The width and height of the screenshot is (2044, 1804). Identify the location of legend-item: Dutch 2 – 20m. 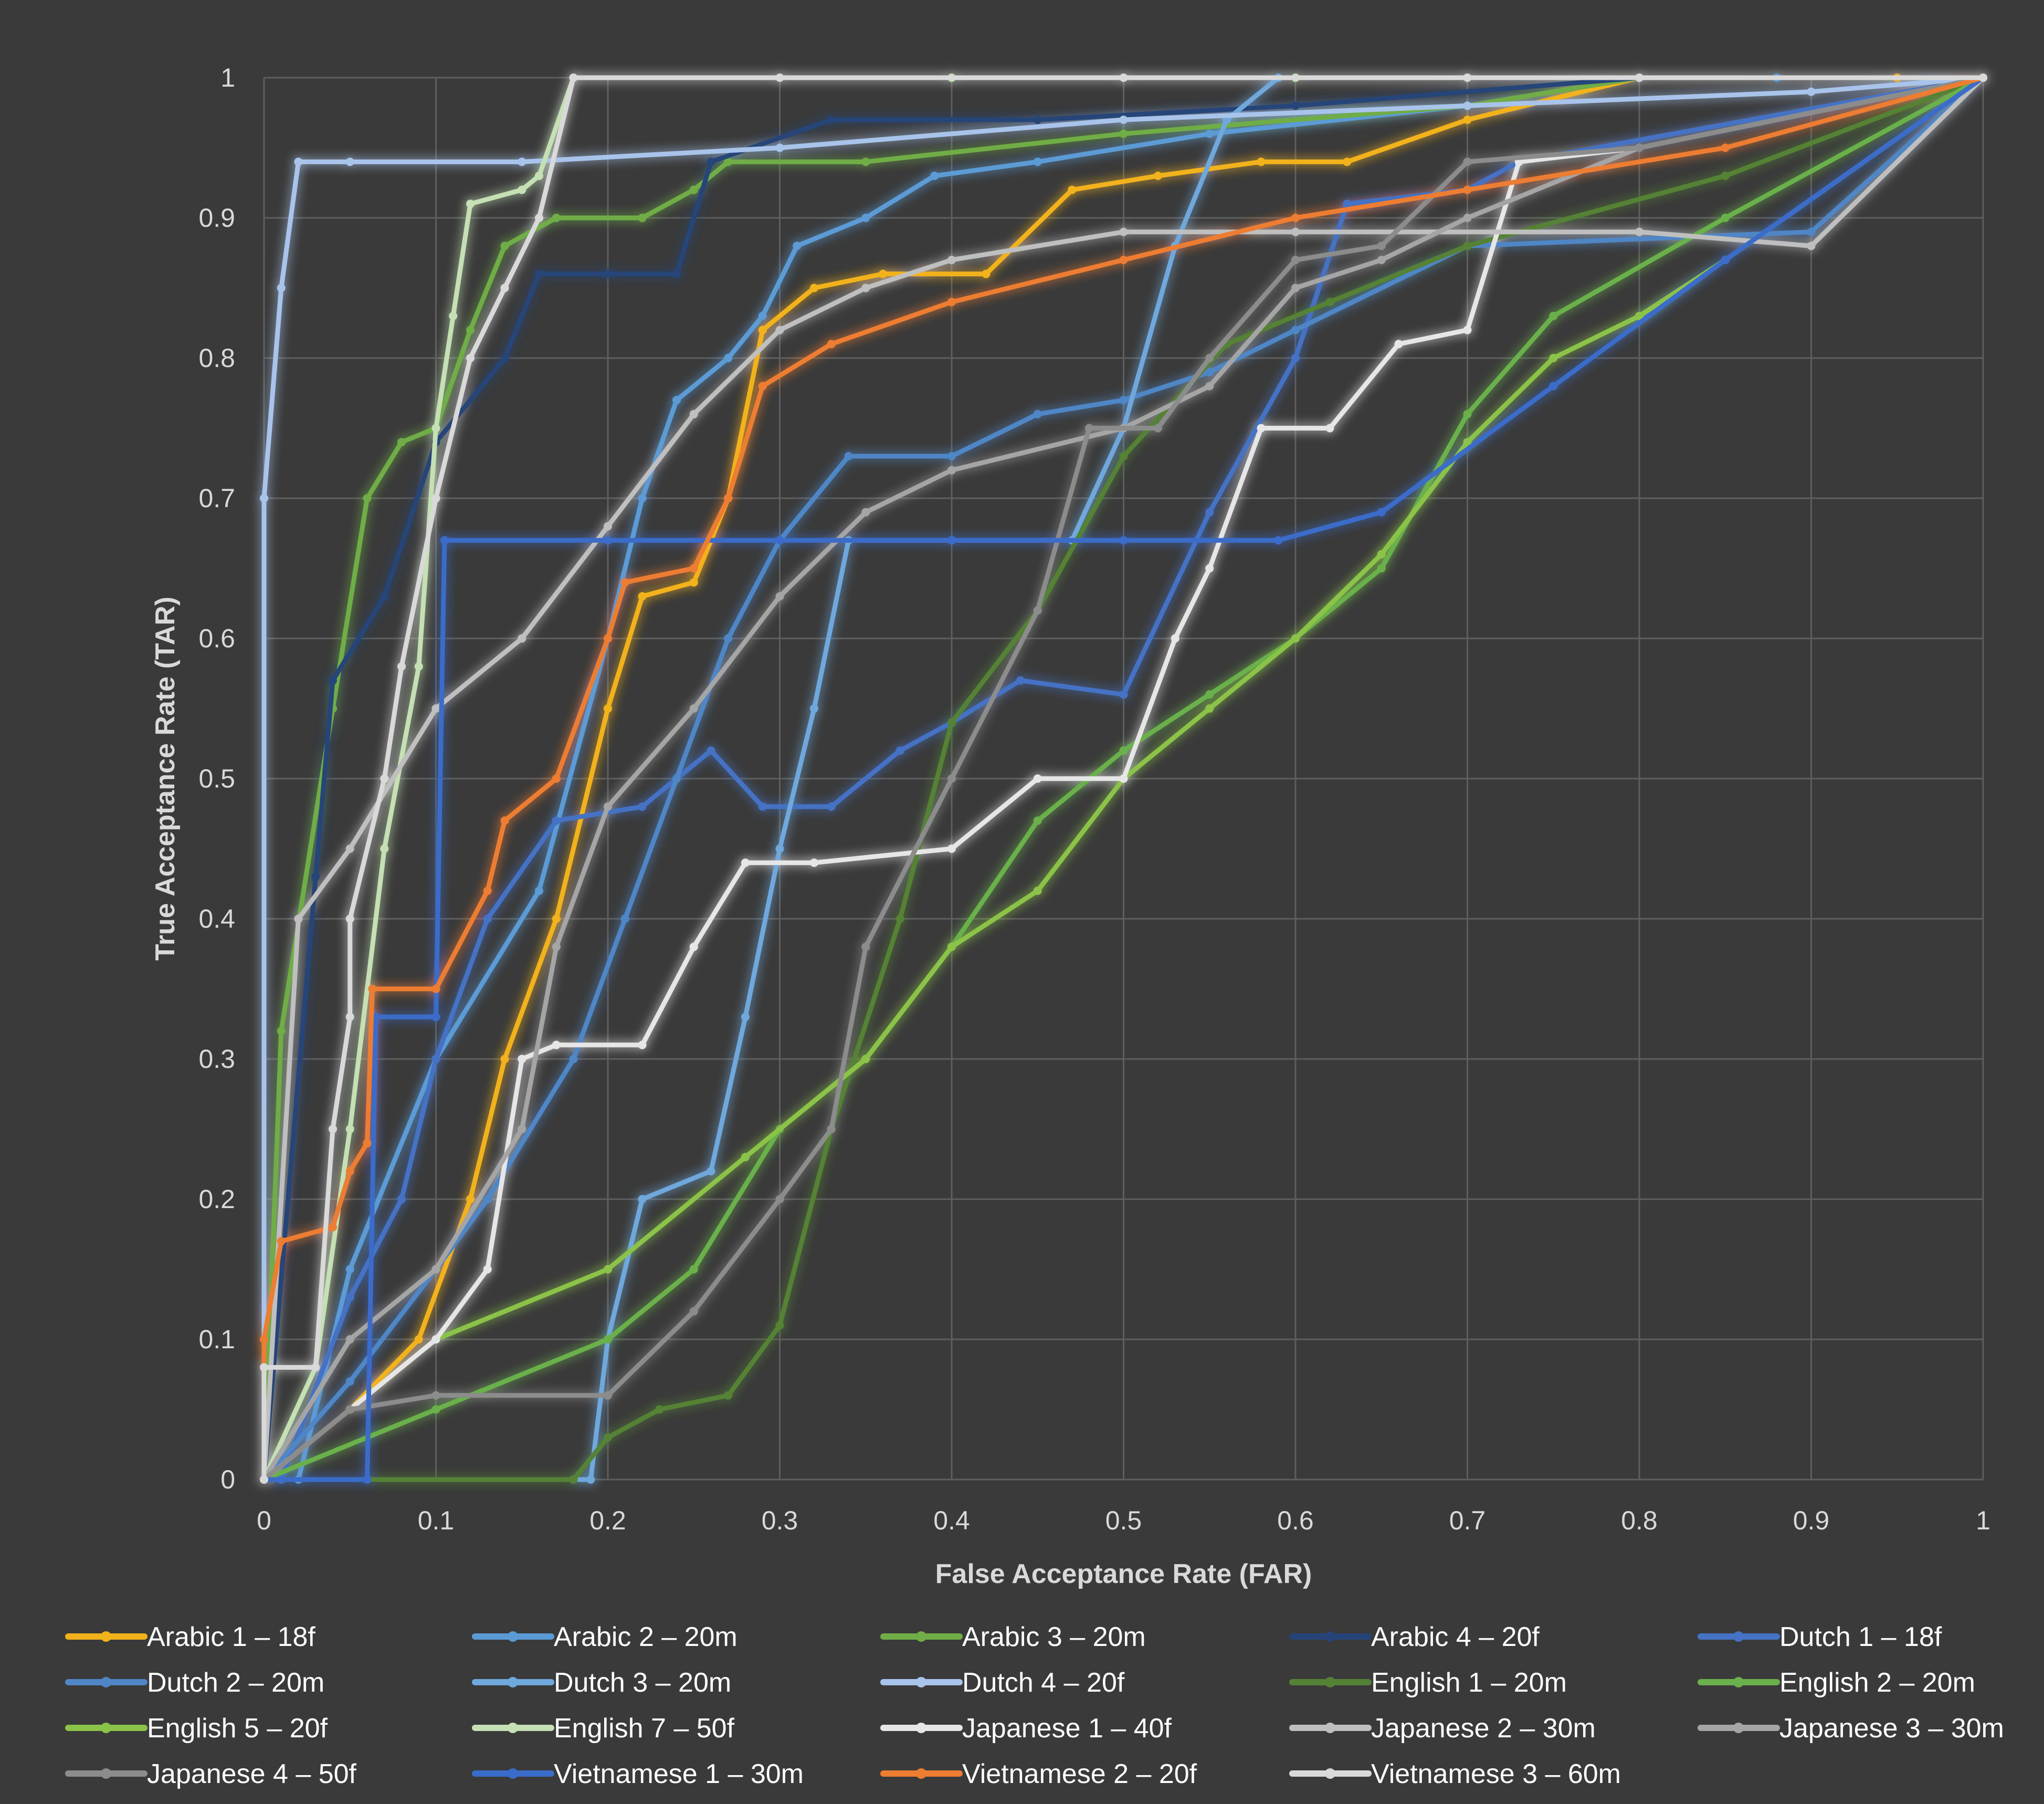
(194, 1682).